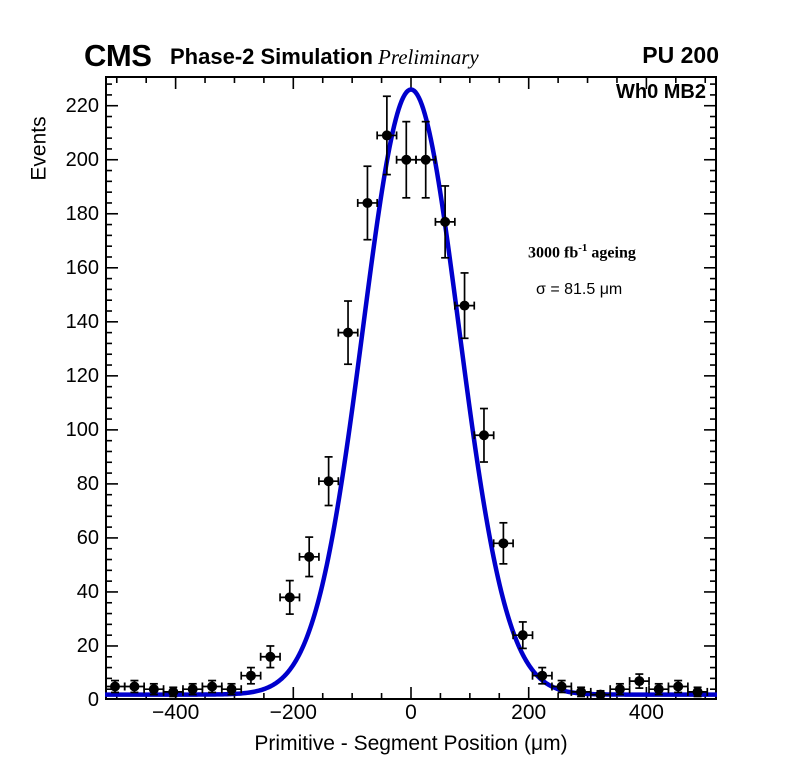 This screenshot has height=772, width=796. Describe the element at coordinates (118, 55) in the screenshot. I see `cms-logo: CMS` at that location.